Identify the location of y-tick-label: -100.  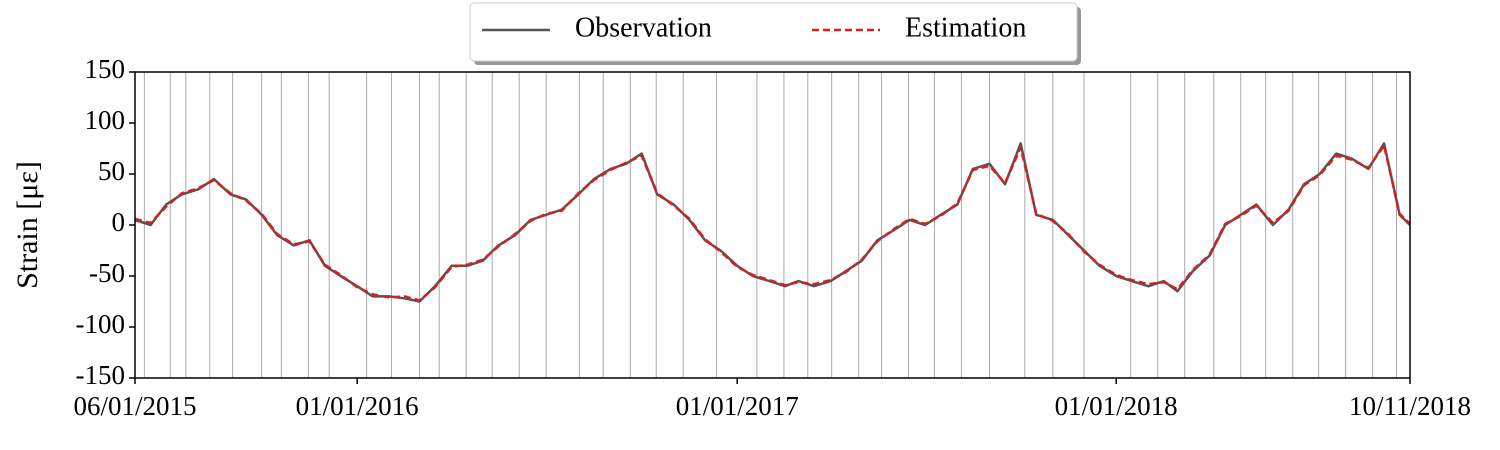
(101, 324).